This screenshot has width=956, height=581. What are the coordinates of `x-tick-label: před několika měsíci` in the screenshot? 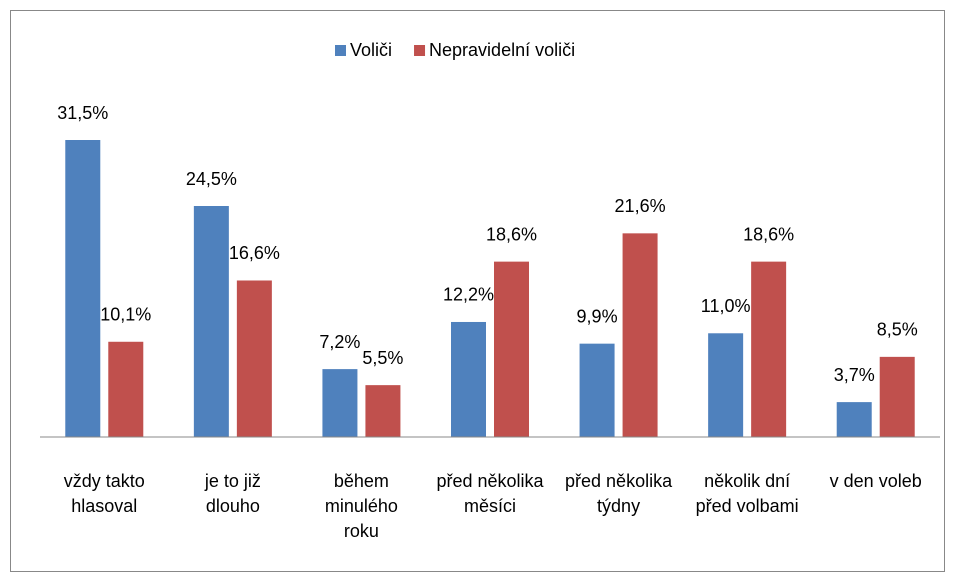 It's located at (490, 493).